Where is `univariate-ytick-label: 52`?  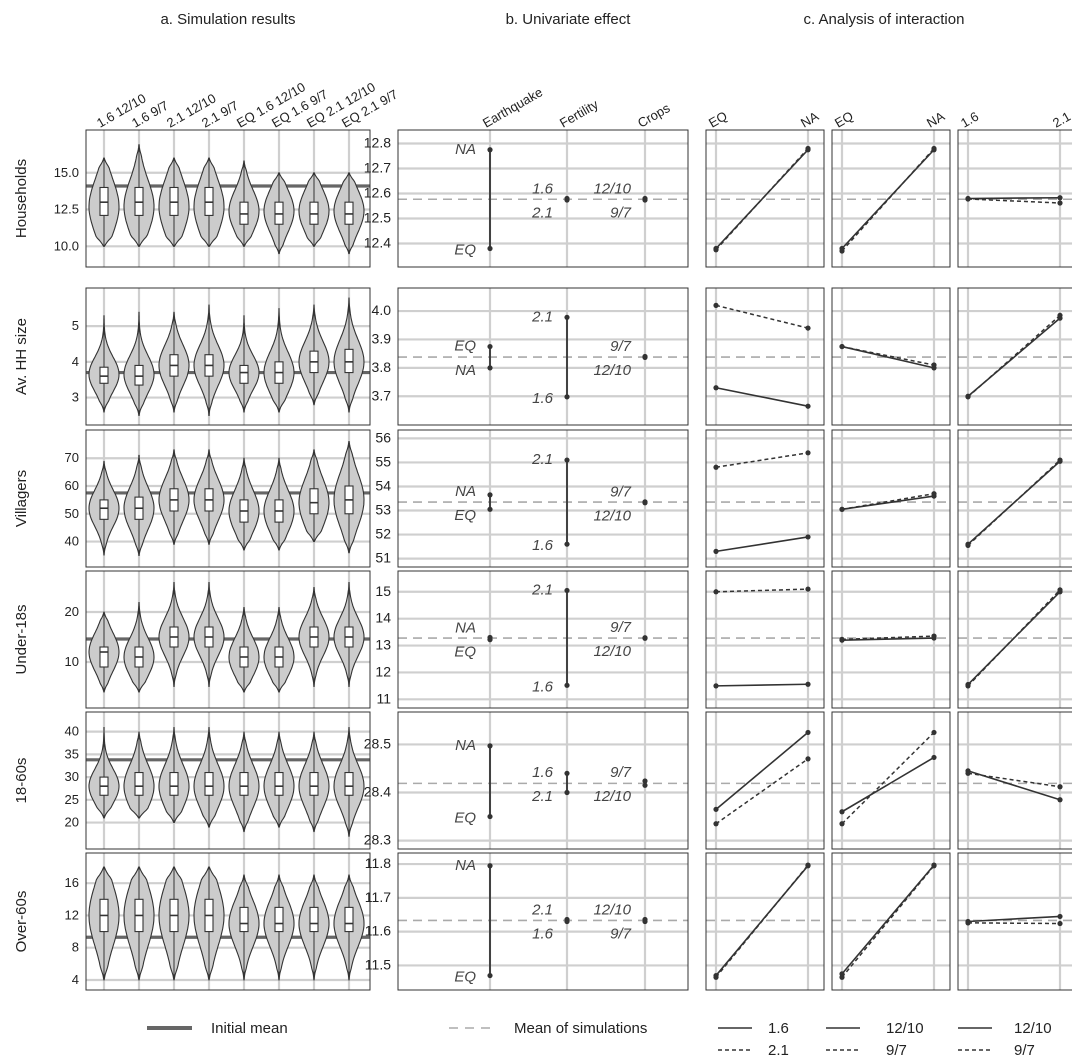
univariate-ytick-label: 52 is located at coordinates (383, 534).